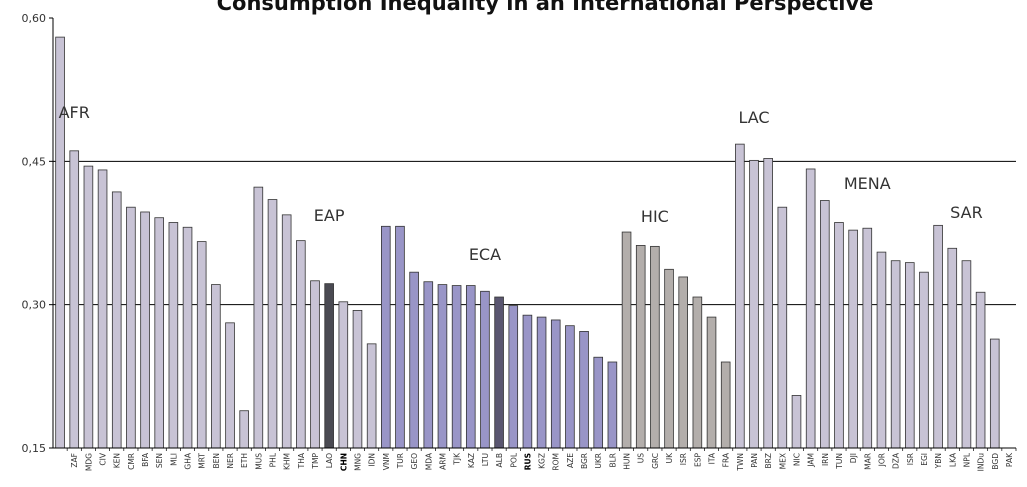  I want to click on region-label-mena: MENA, so click(867, 183).